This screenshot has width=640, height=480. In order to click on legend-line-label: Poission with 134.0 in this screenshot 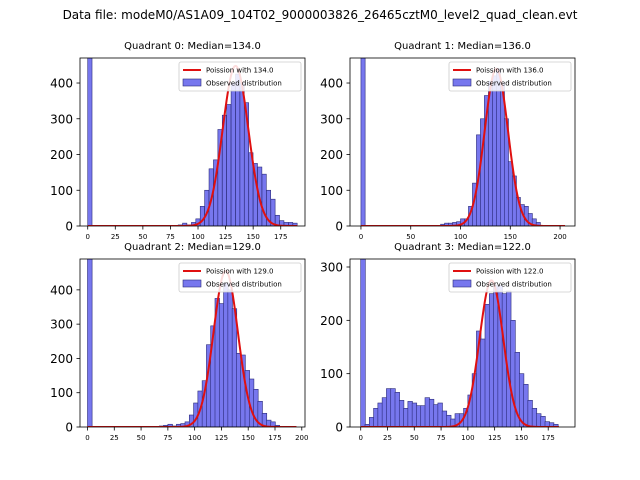, I will do `click(240, 71)`.